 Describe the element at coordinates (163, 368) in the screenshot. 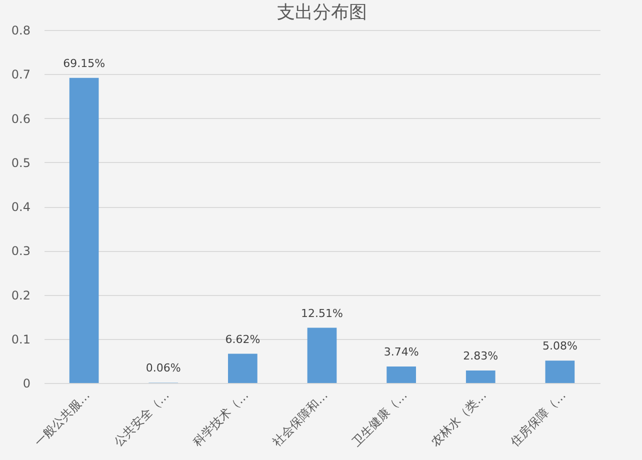

I see `data-label: 0.06%` at that location.